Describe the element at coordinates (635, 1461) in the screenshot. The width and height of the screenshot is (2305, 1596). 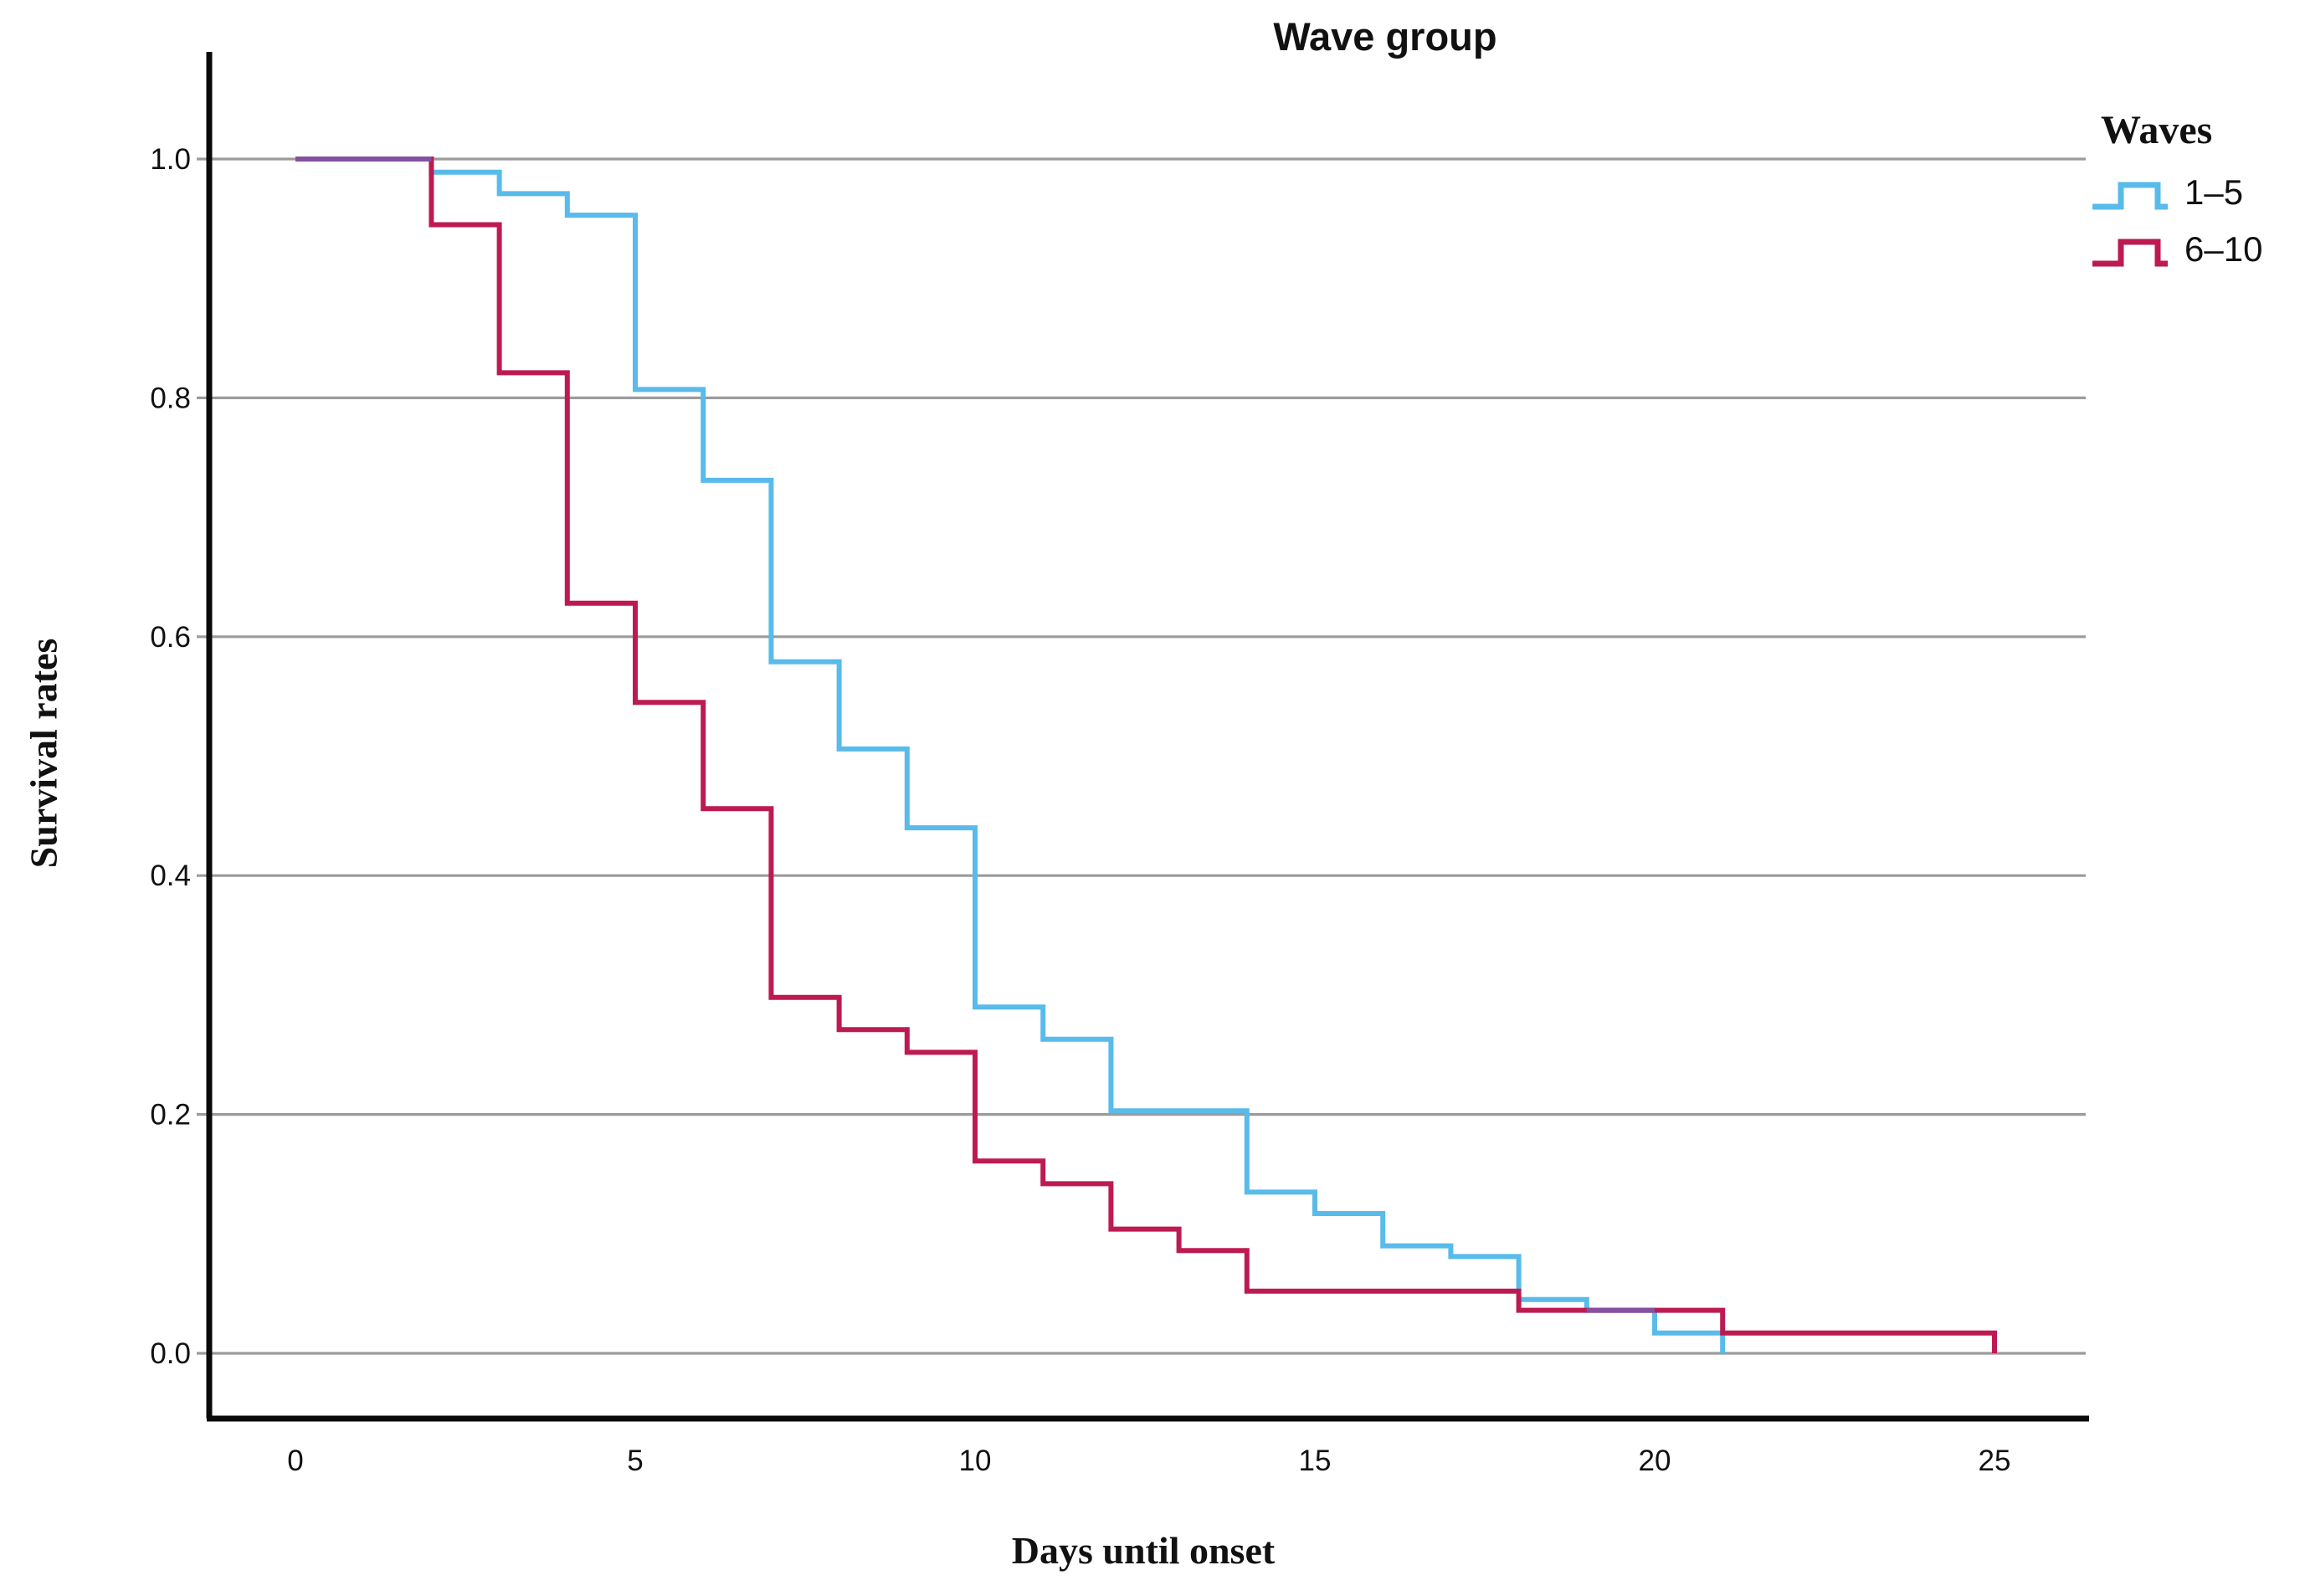
I see `x-tick-label: 5` at that location.